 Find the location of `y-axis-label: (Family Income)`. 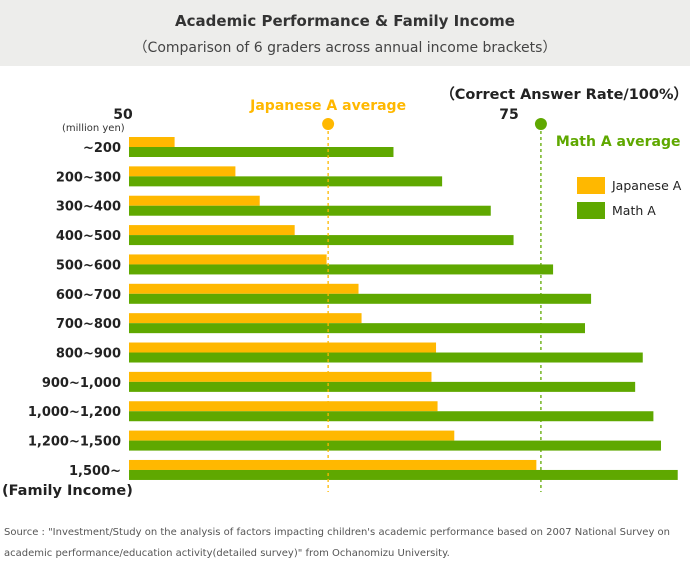

y-axis-label: (Family Income) is located at coordinates (67, 491).